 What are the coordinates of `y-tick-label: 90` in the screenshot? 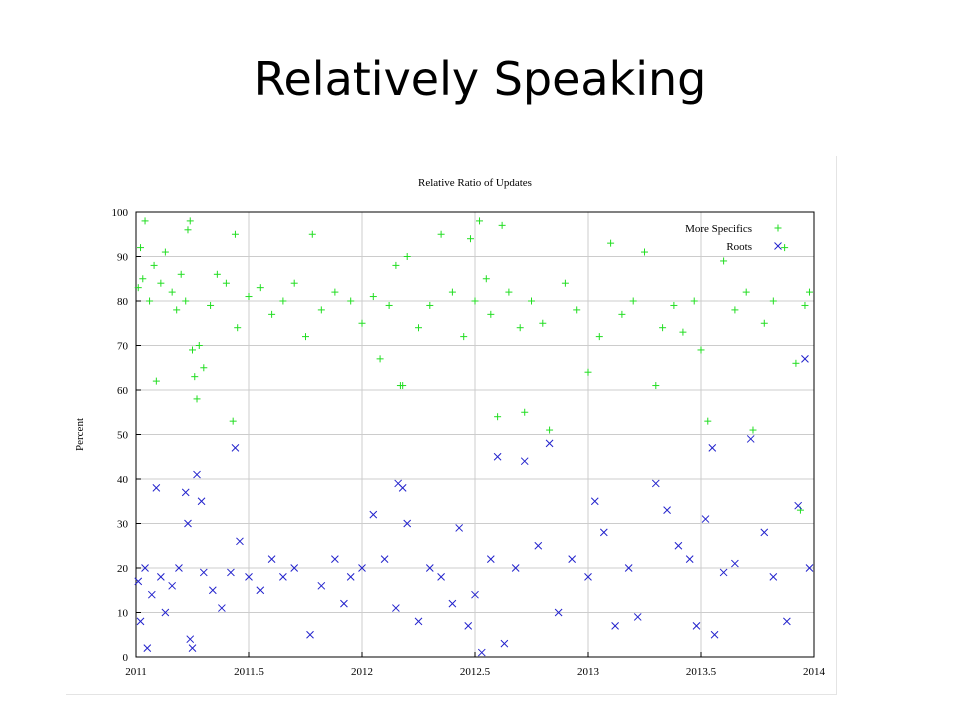 It's located at (123, 258).